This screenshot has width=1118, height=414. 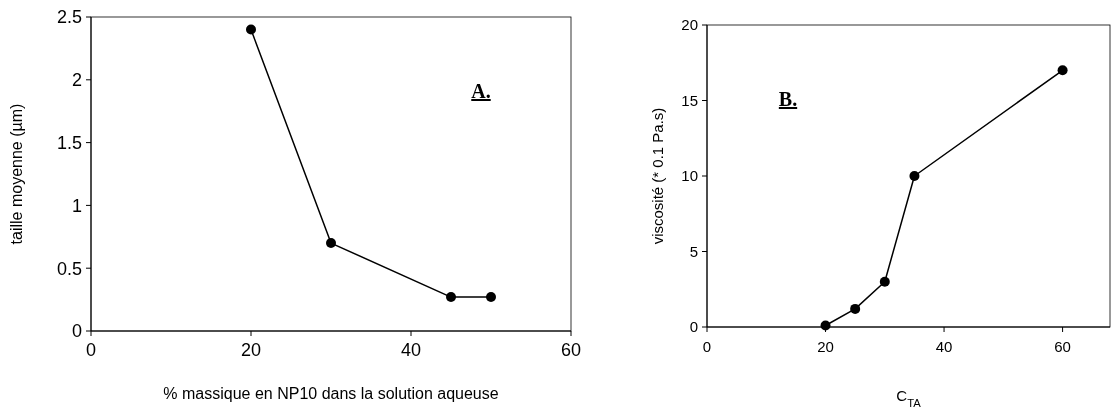 I want to click on y-axis-title: viscosité (* 0.1 Pa.s), so click(x=657, y=176).